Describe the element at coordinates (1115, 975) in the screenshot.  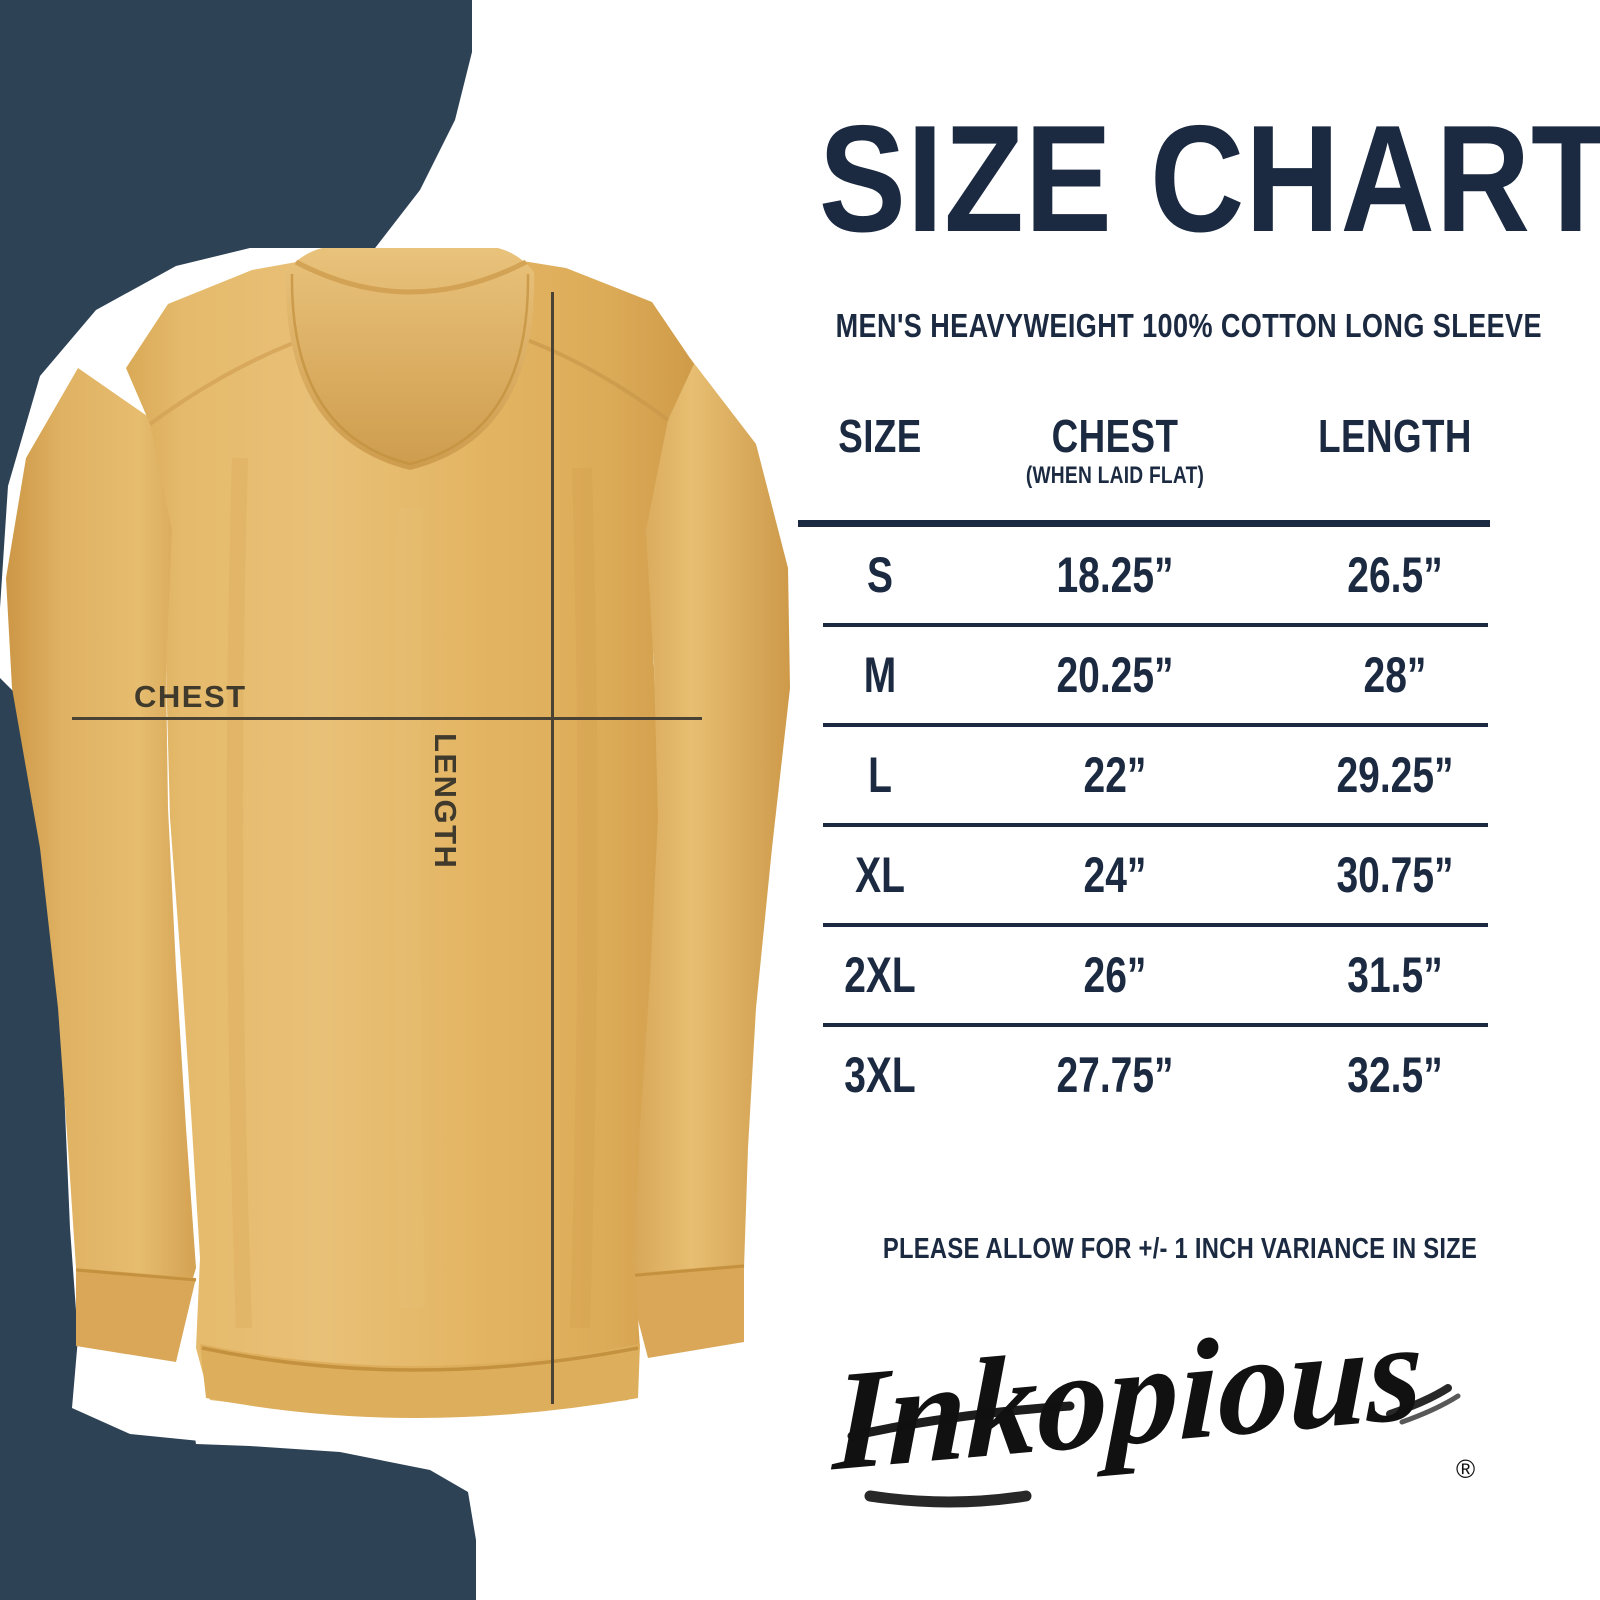
I see `cell-chest: 26”` at that location.